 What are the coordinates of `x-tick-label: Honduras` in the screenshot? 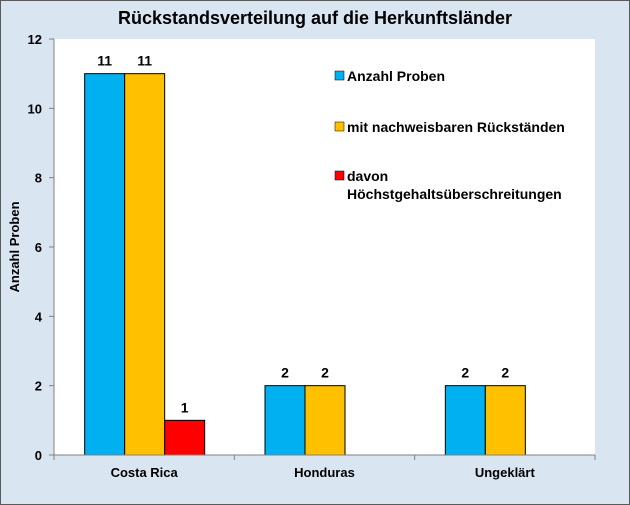 It's located at (324, 472).